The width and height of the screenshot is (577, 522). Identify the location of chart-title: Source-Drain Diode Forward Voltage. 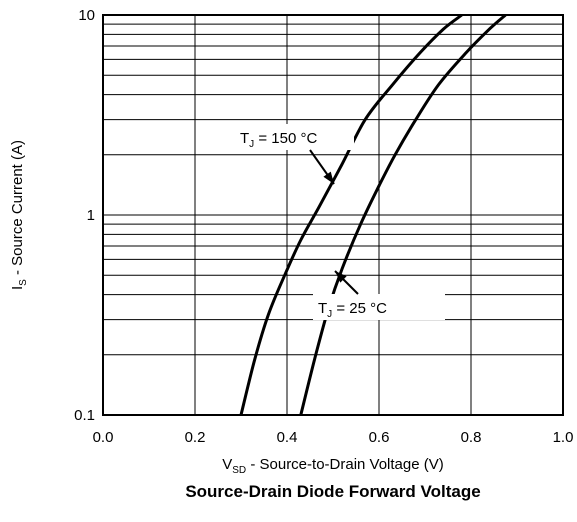
(332, 491).